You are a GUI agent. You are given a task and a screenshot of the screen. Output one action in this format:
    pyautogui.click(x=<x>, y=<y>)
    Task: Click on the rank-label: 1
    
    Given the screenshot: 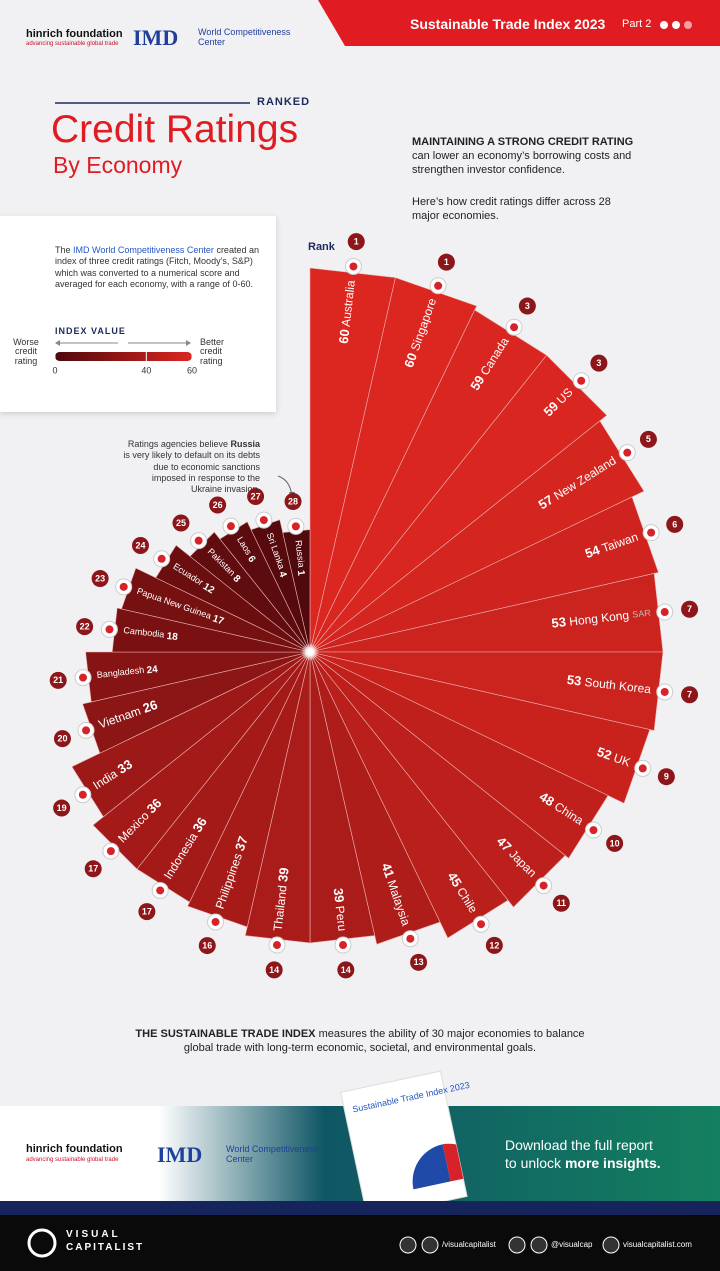 What is the action you would take?
    pyautogui.click(x=446, y=262)
    